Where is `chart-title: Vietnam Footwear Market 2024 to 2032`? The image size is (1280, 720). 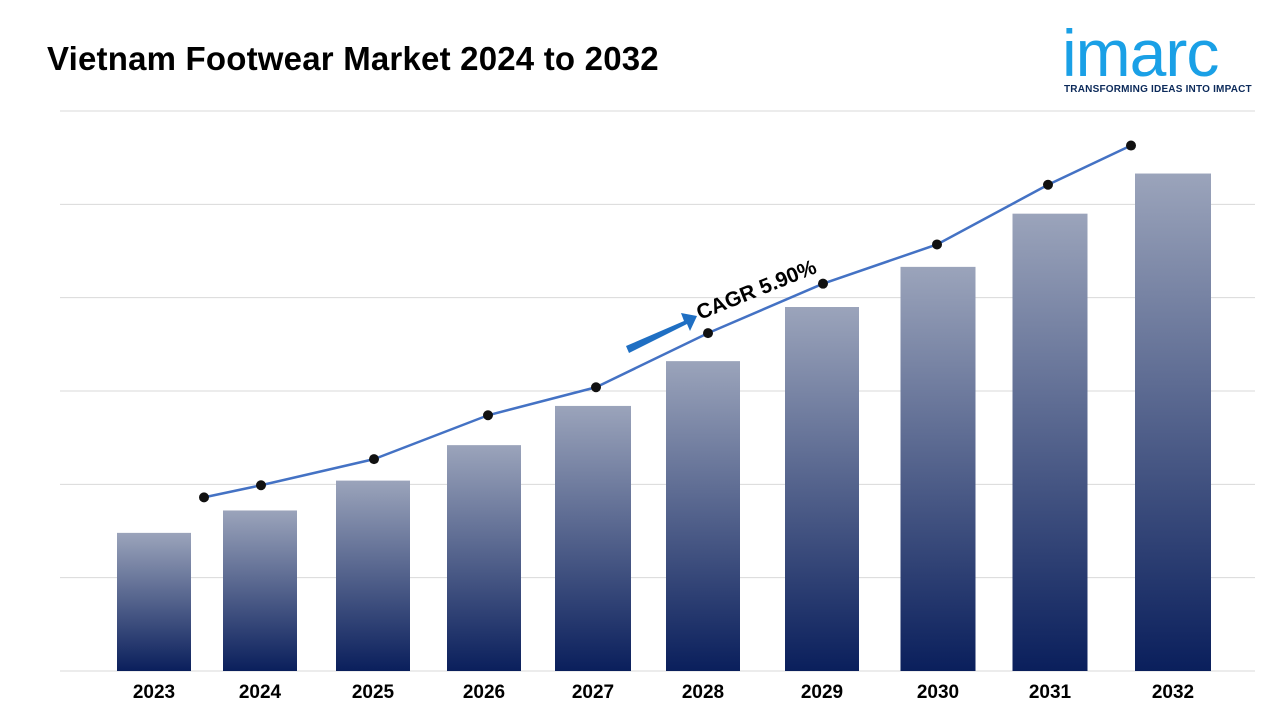
chart-title: Vietnam Footwear Market 2024 to 2032 is located at coordinates (353, 58).